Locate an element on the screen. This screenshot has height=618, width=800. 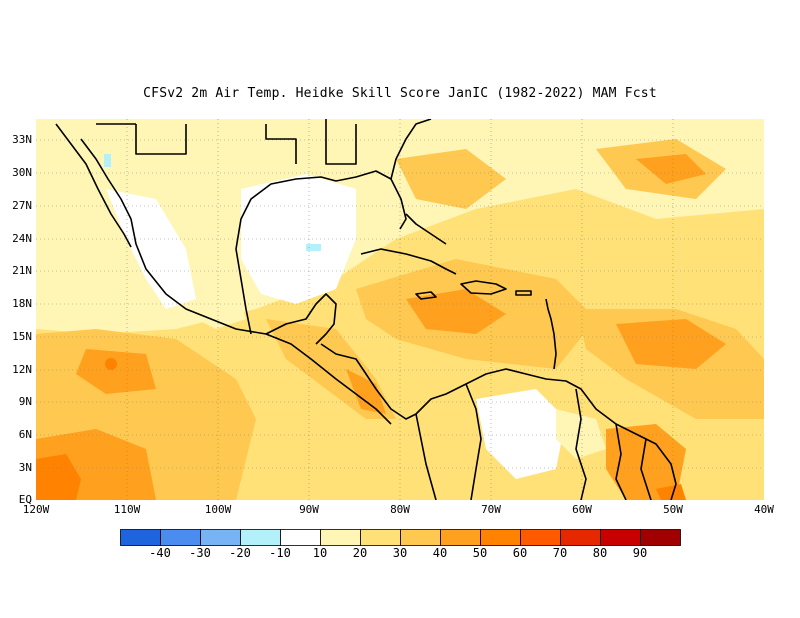
lat-label: 21N is located at coordinates (22, 270).